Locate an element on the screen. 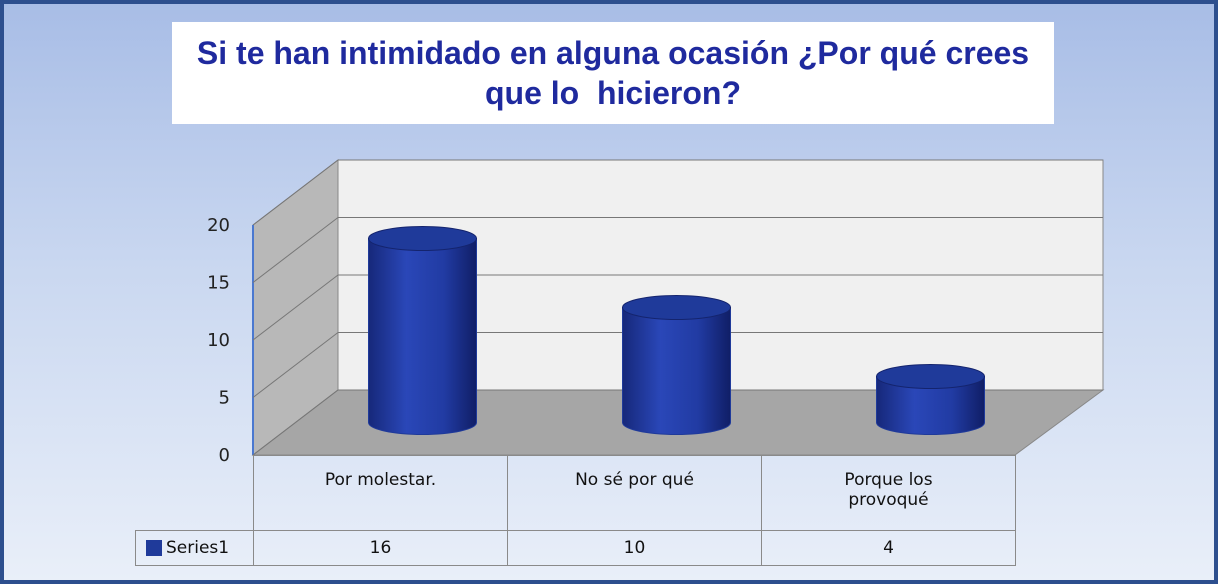  legend-cell: Series1 is located at coordinates (194, 548).